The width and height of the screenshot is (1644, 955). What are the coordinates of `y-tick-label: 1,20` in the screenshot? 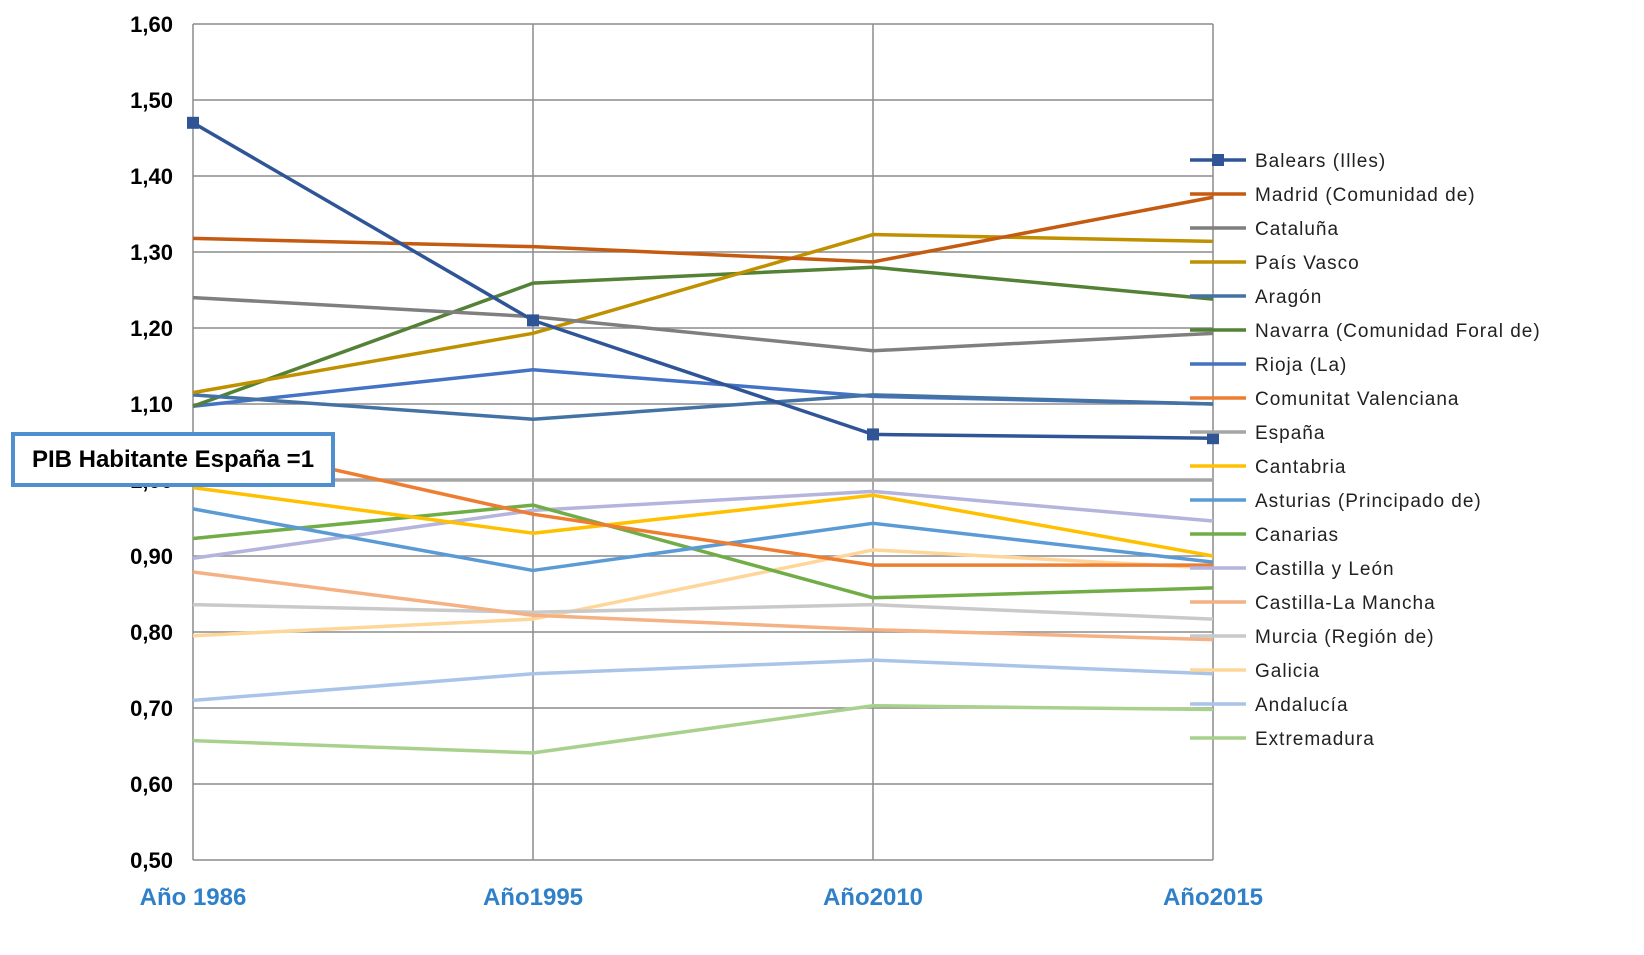 It's located at (151, 328).